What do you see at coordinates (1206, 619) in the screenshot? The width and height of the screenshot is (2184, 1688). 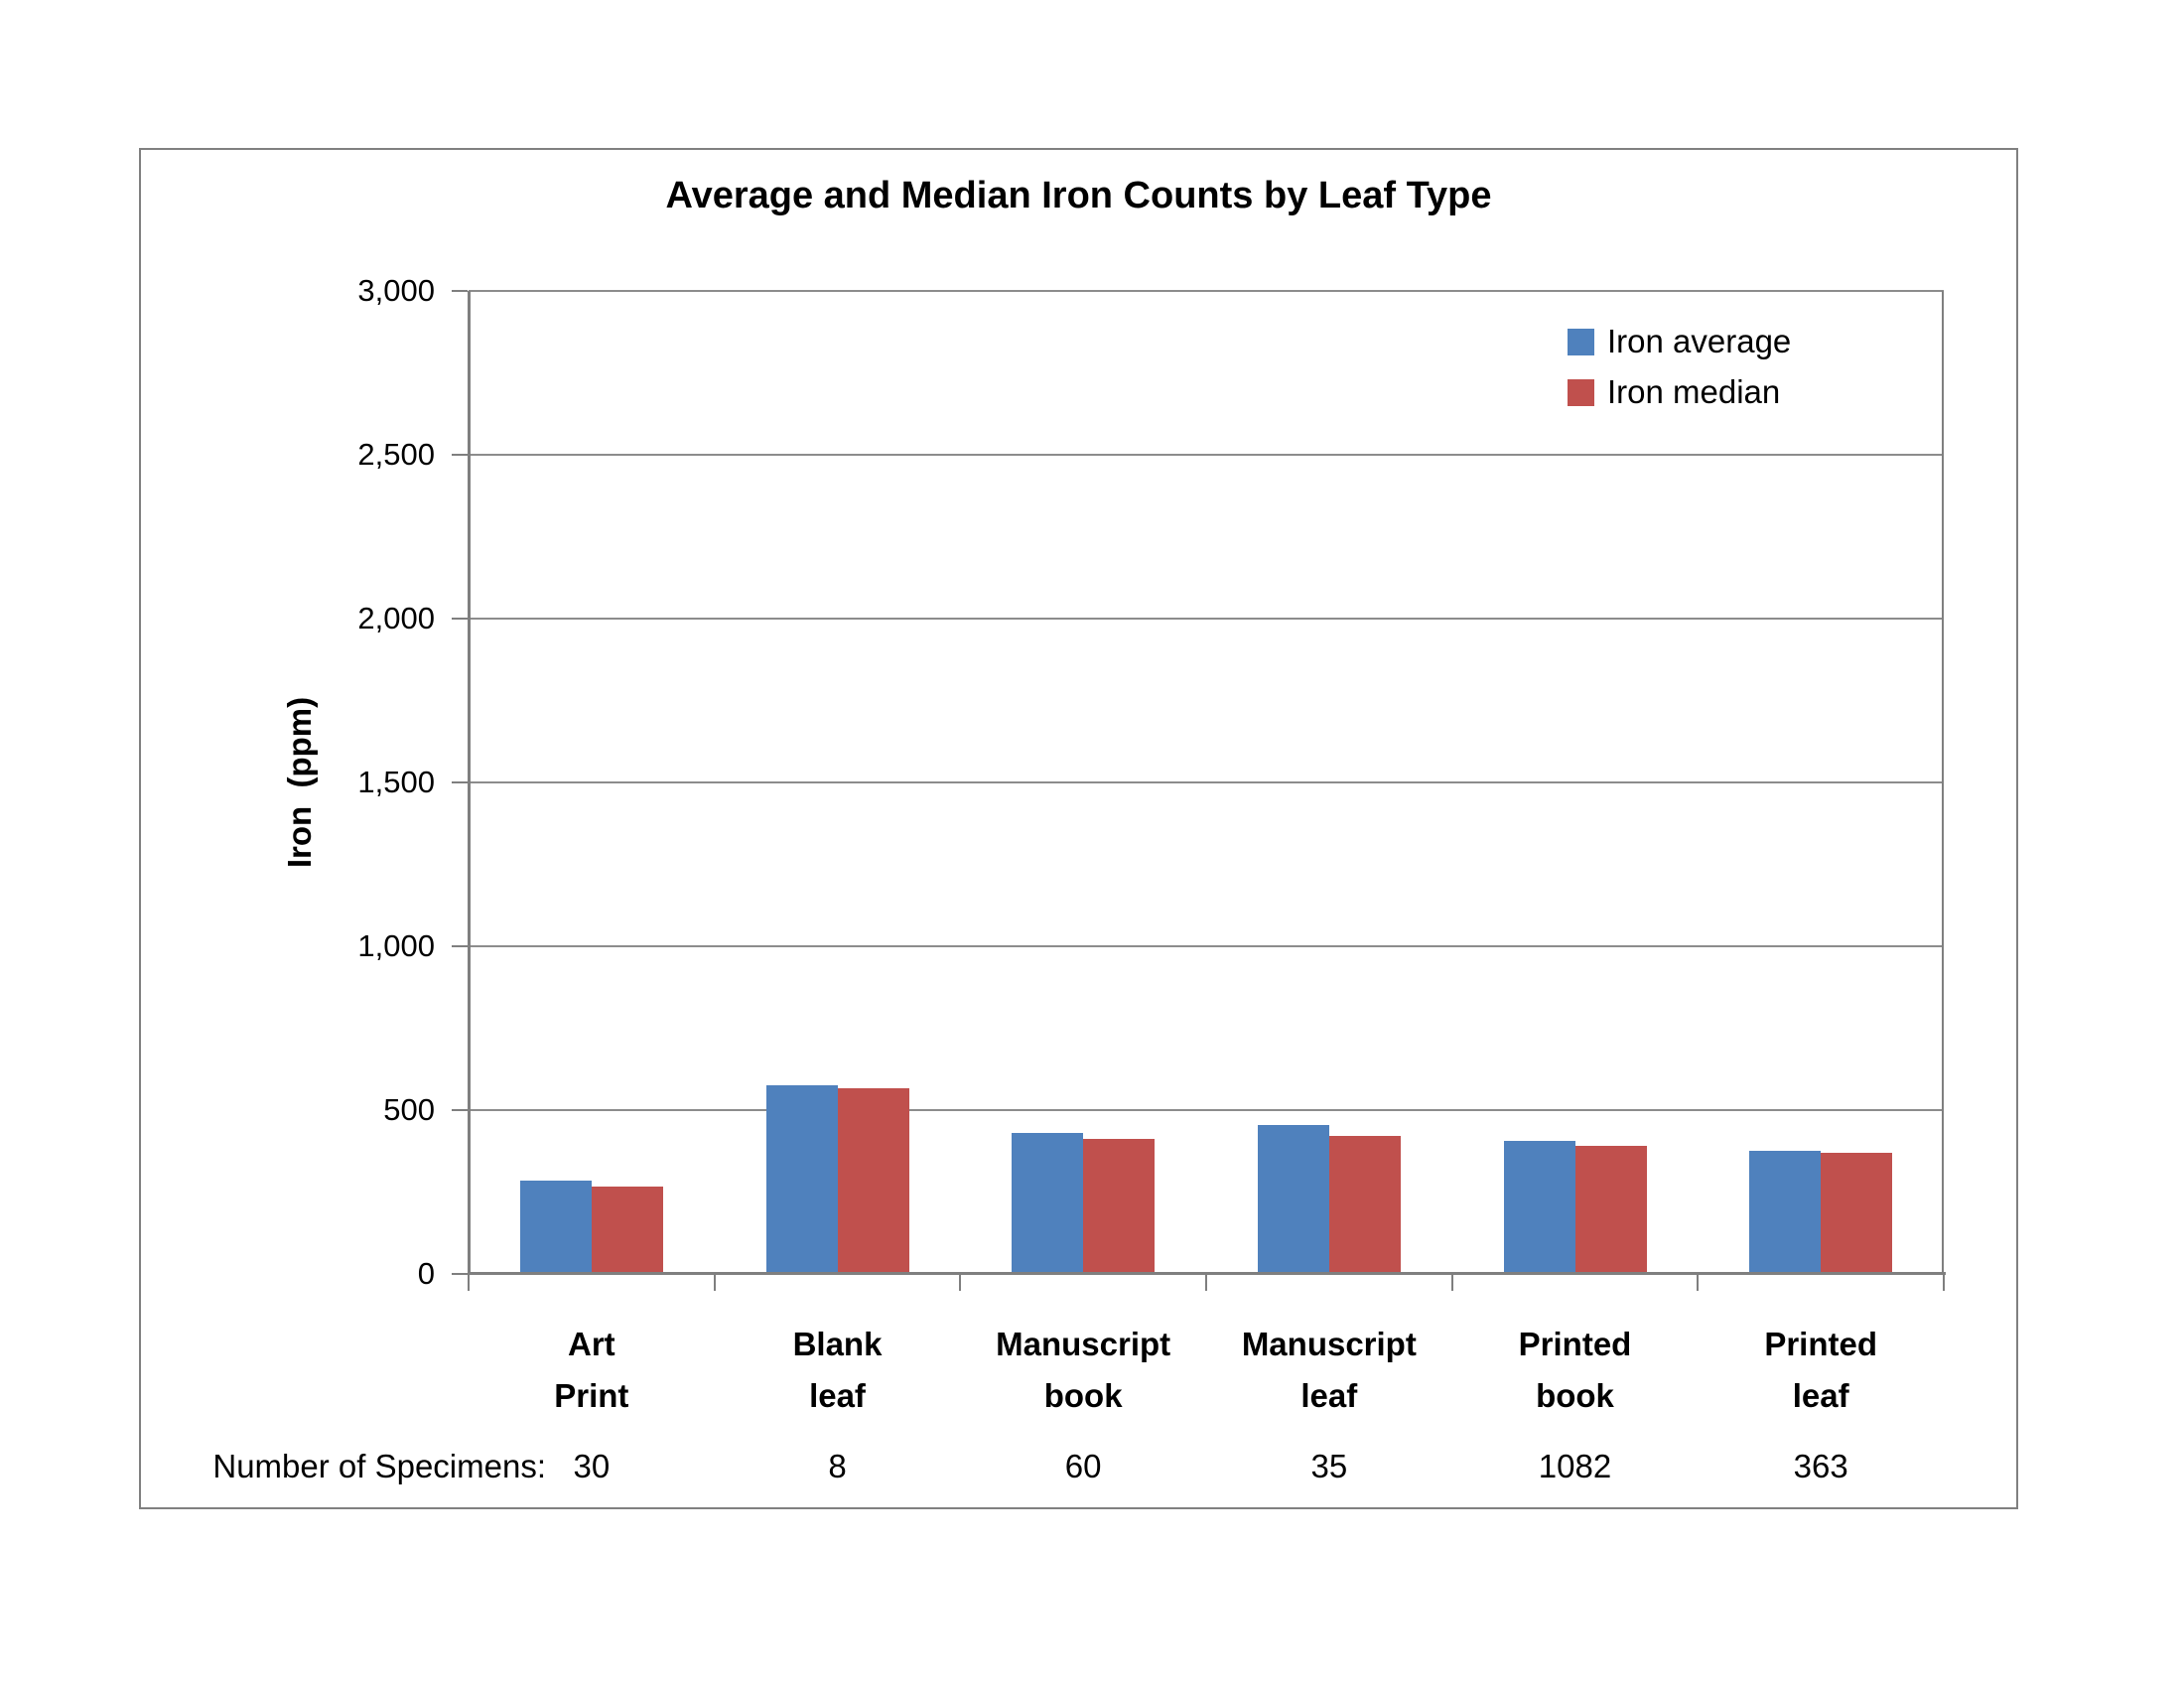 I see `gridline-2000` at bounding box center [1206, 619].